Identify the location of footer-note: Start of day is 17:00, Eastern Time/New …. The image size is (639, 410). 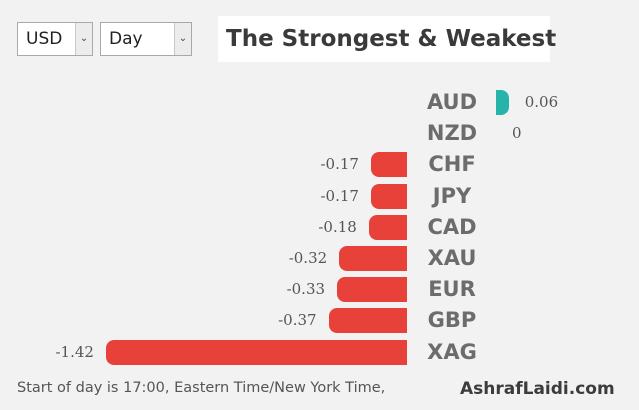
(201, 388).